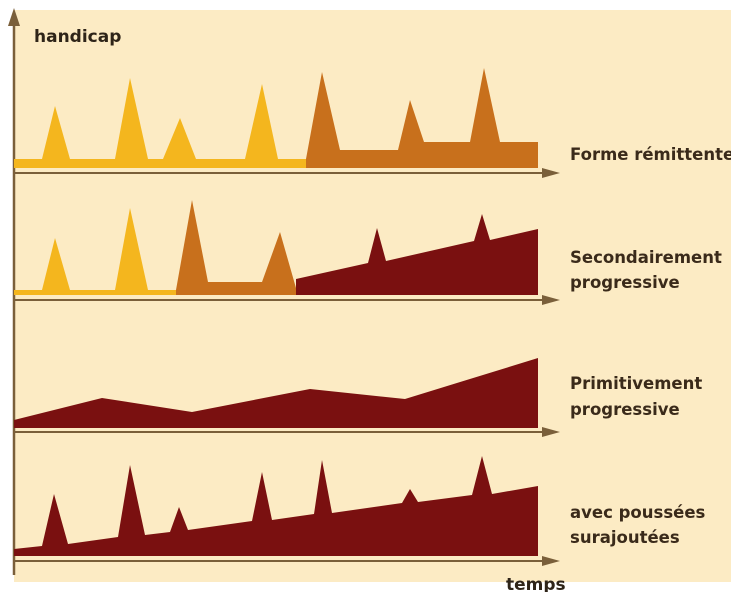 This screenshot has width=731, height=592. Describe the element at coordinates (551, 300) in the screenshot. I see `row-secondary-arrow-icon` at that location.